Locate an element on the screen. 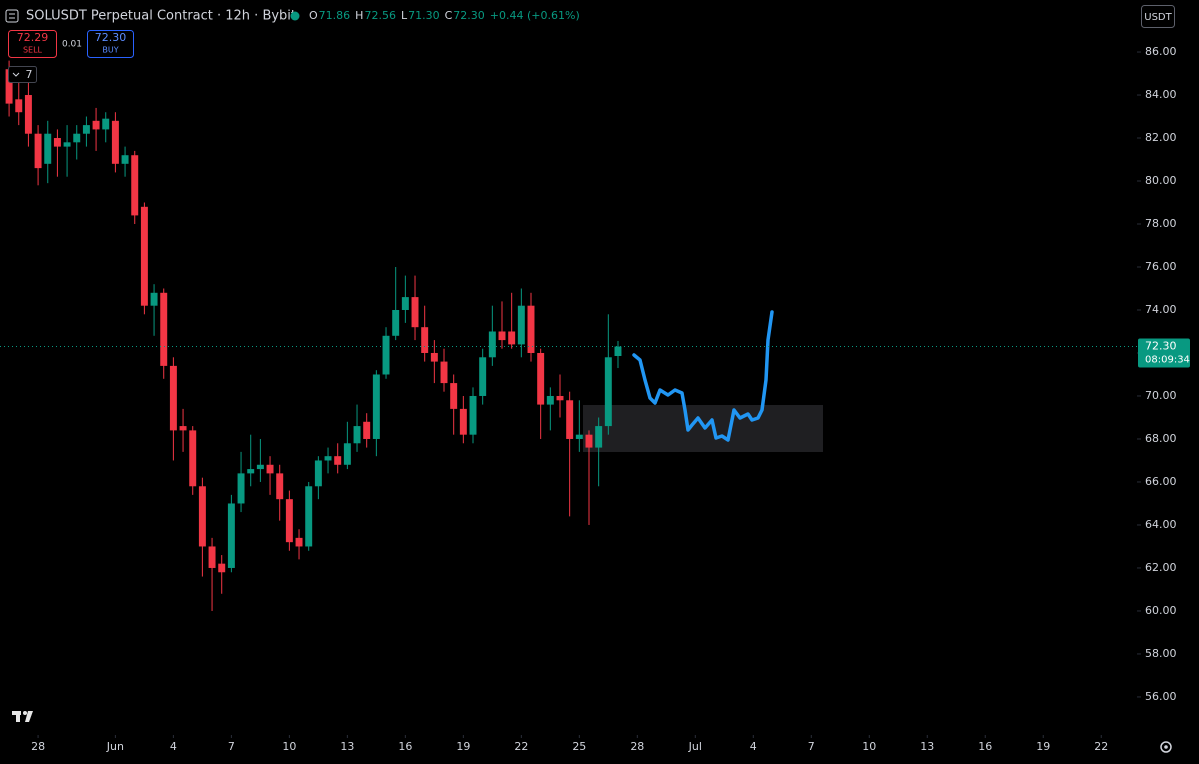 The height and width of the screenshot is (764, 1199). buy-label: BUY is located at coordinates (110, 50).